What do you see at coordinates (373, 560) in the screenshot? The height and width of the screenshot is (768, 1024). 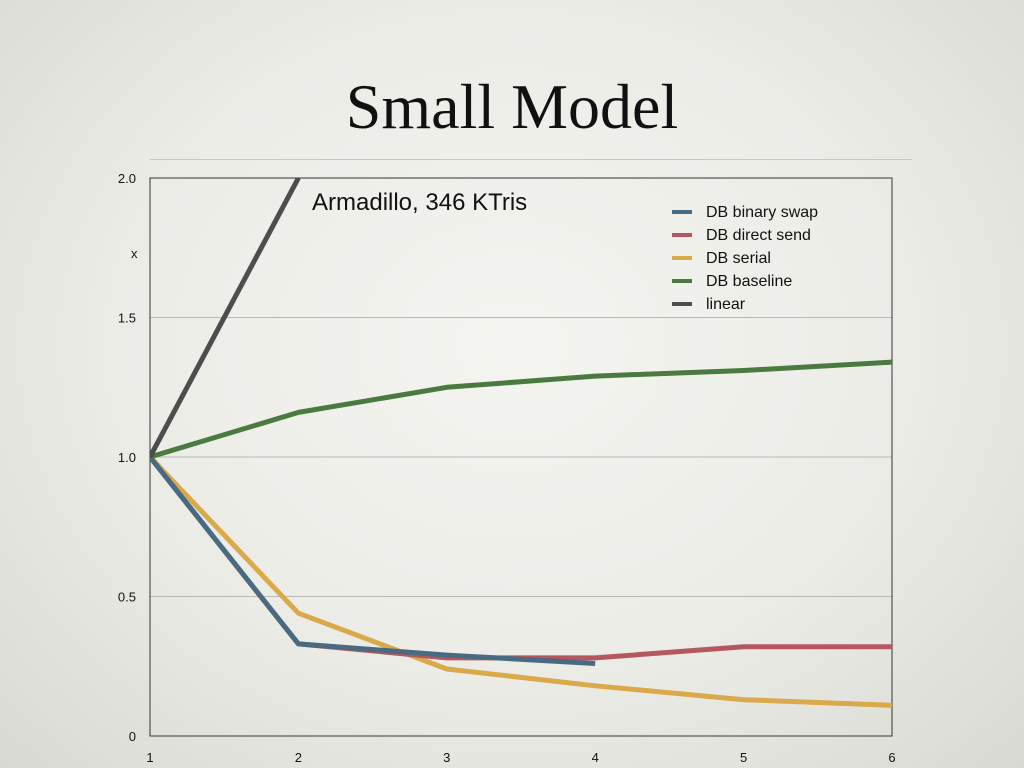 I see `series-line-db-binary-swap` at bounding box center [373, 560].